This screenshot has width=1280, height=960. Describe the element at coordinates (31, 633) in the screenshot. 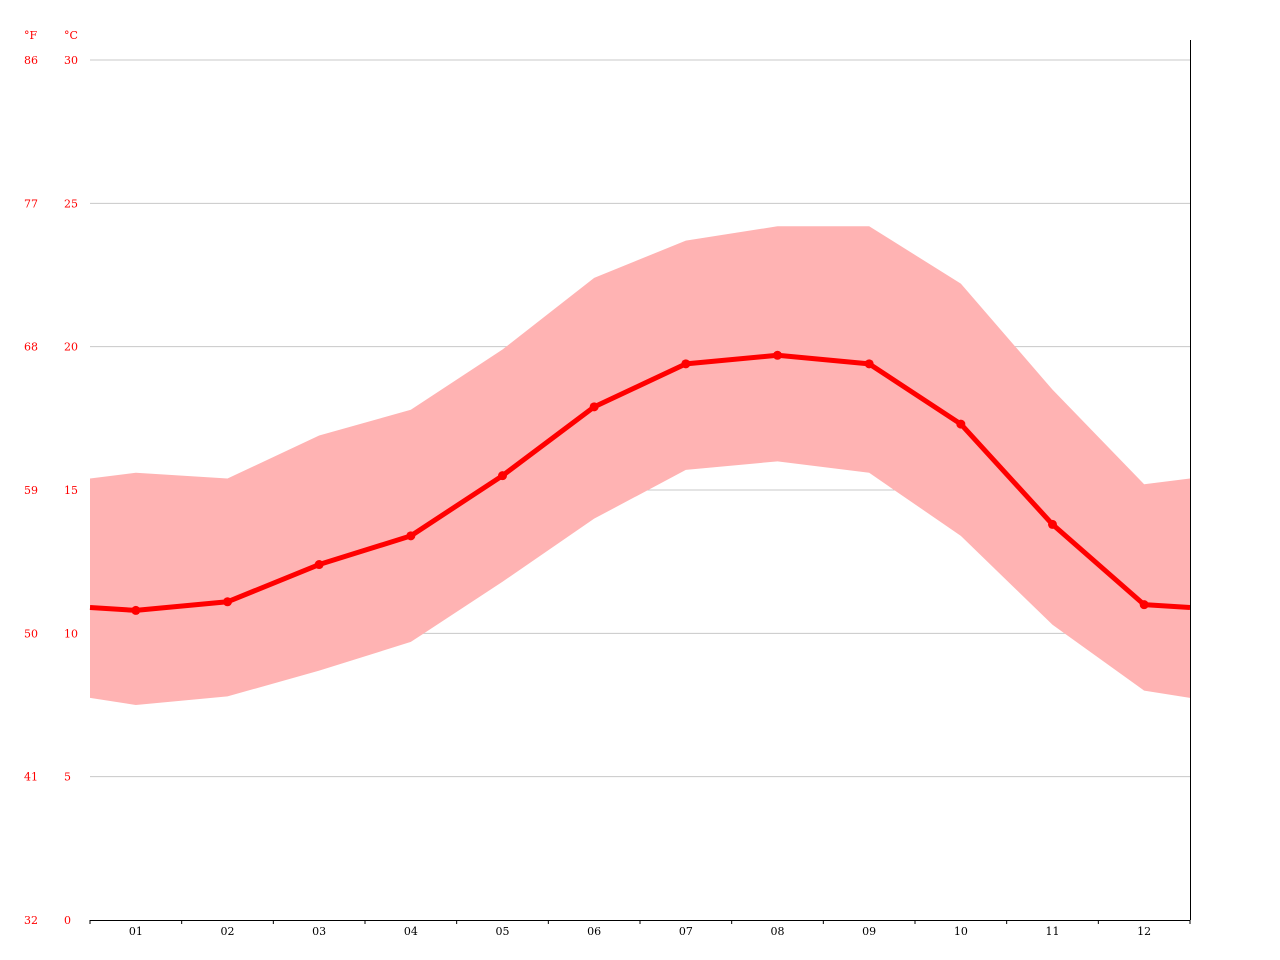

I see `y-tick-label-fahrenheit: 50` at that location.